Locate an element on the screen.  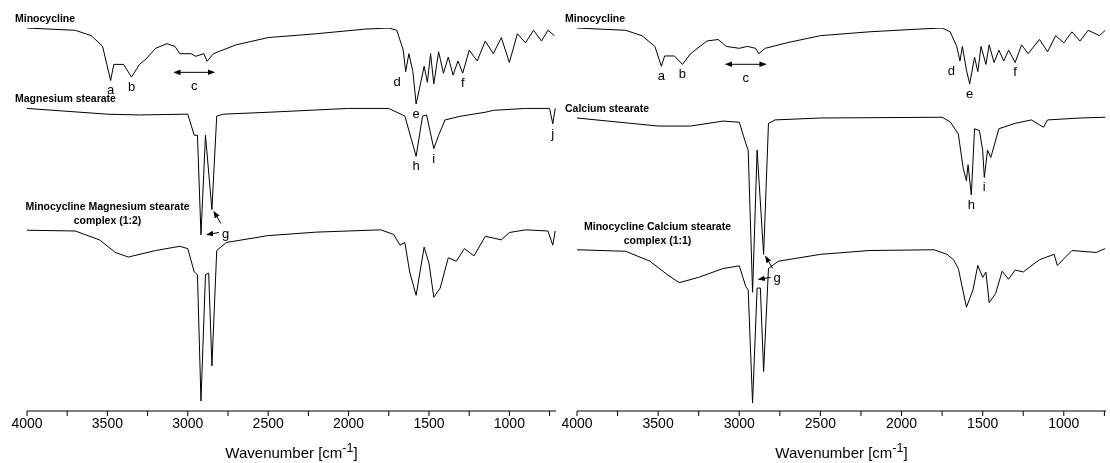
annotation: j is located at coordinates (552, 133).